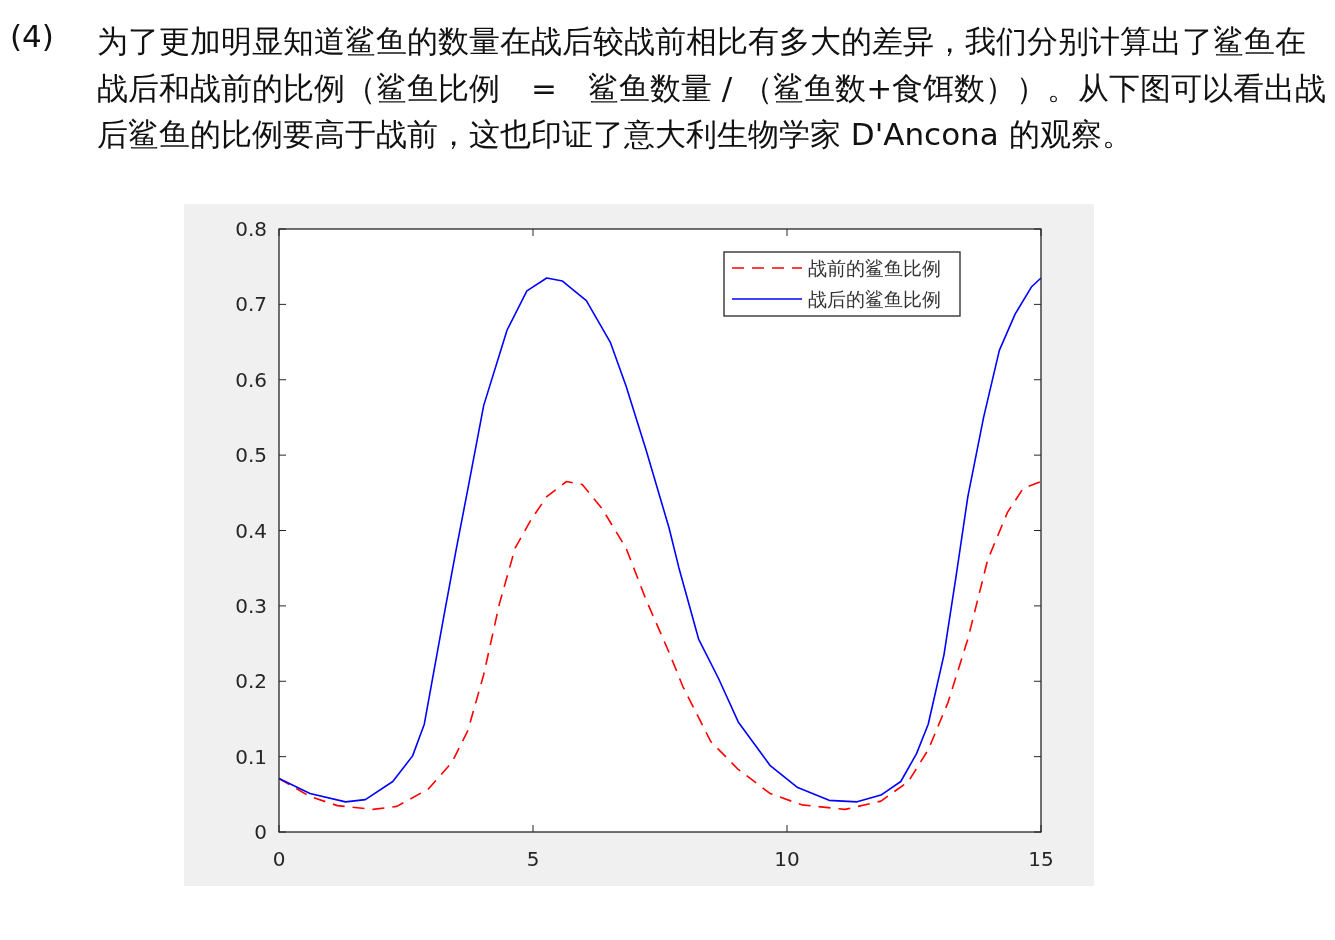 This screenshot has height=940, width=1335. I want to click on legend-label: 战后的鲨鱼比例, so click(874, 299).